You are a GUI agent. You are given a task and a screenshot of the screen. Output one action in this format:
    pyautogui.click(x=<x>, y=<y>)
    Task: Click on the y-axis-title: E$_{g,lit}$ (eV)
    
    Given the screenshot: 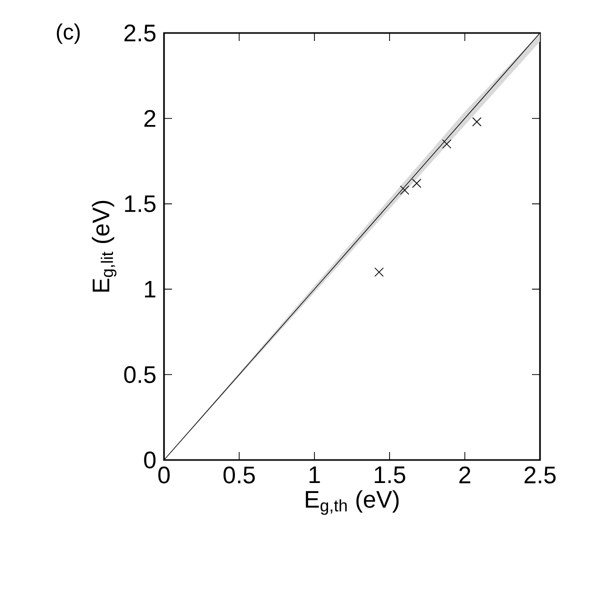 What is the action you would take?
    pyautogui.click(x=104, y=246)
    